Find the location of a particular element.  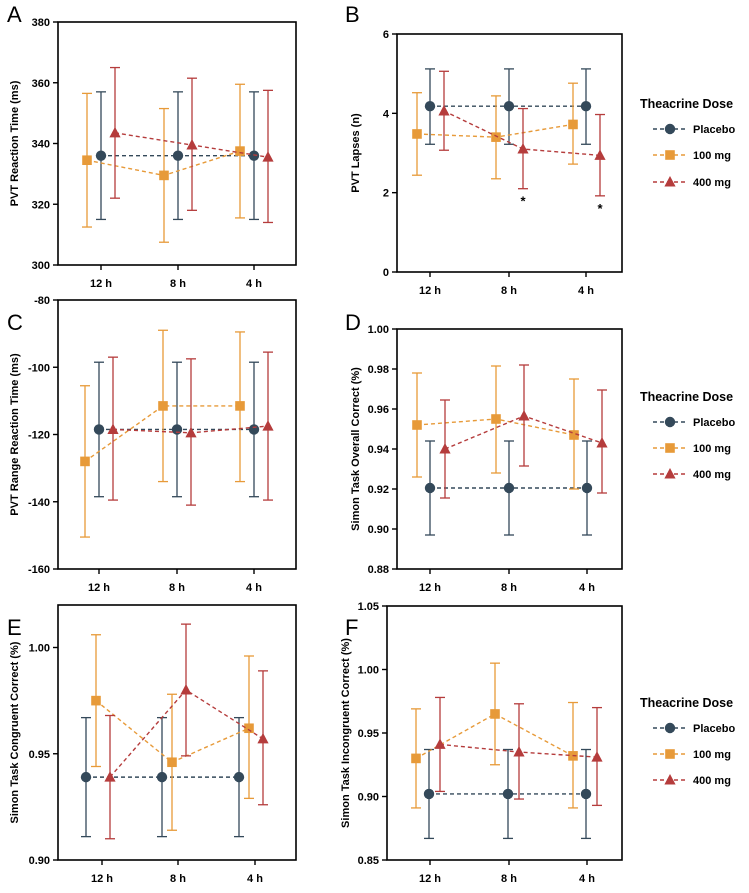

y-tick-label: 0.95 is located at coordinates (368, 734).